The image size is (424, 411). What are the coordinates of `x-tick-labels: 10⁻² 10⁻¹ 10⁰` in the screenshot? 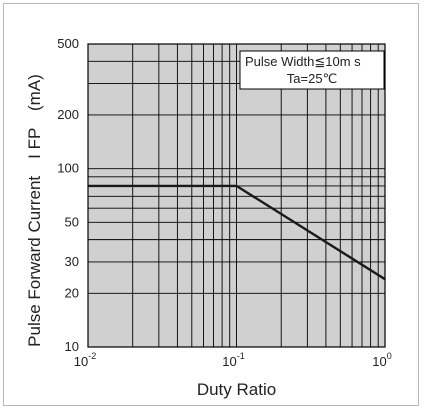 It's located at (233, 360).